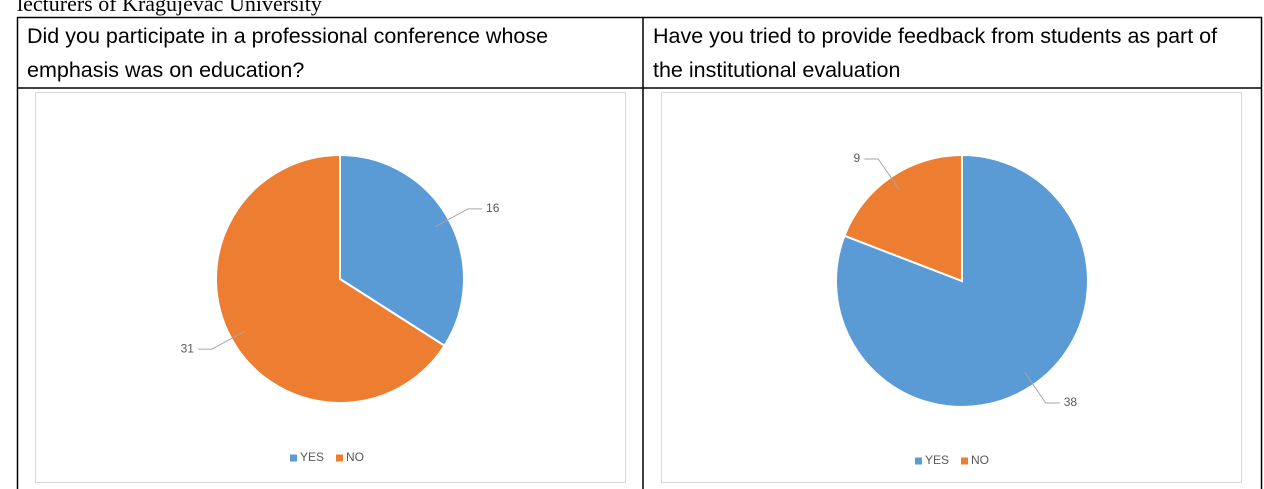 The image size is (1264, 489). Describe the element at coordinates (169, 8) in the screenshot. I see `caption: lecturers of Kragujevac University` at that location.